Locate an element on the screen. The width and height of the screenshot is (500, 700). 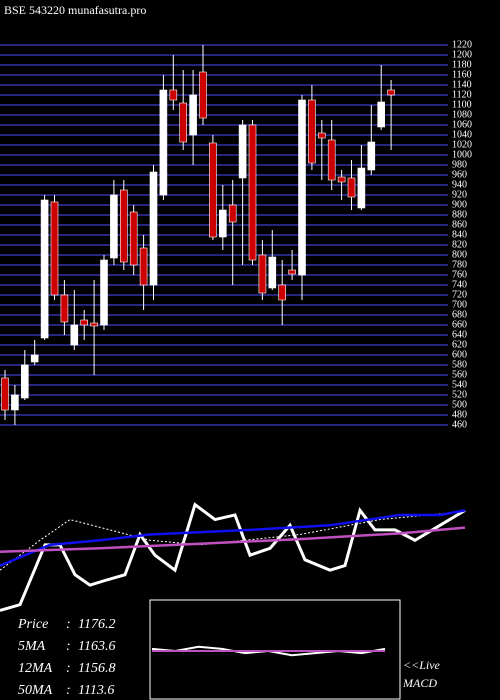
y-tick-label: 1000 is located at coordinates (462, 154).